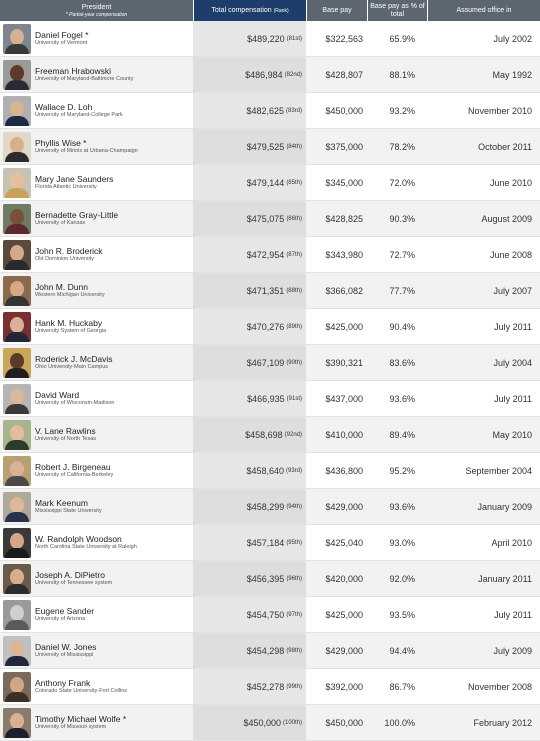 Image resolution: width=540 pixels, height=741 pixels. Describe the element at coordinates (397, 110) in the screenshot. I see `base-pct-cell: 93.2%` at that location.